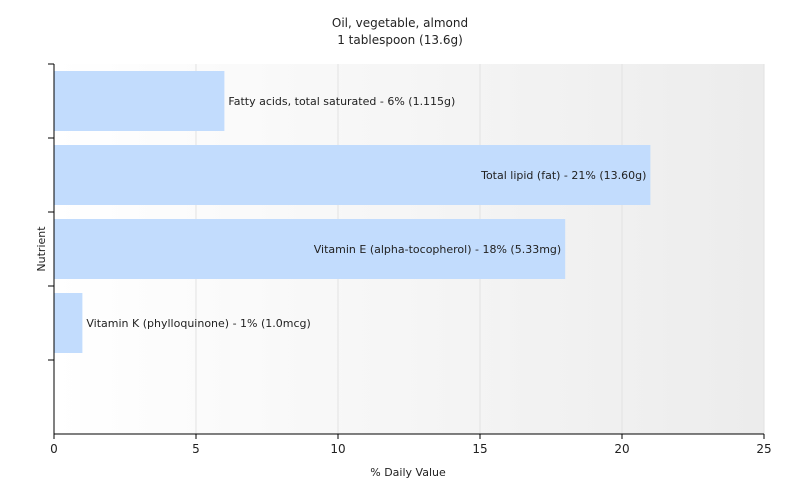 This screenshot has width=800, height=500. Describe the element at coordinates (400, 23) in the screenshot. I see `chart-title: Oil, vegetable, almond` at that location.